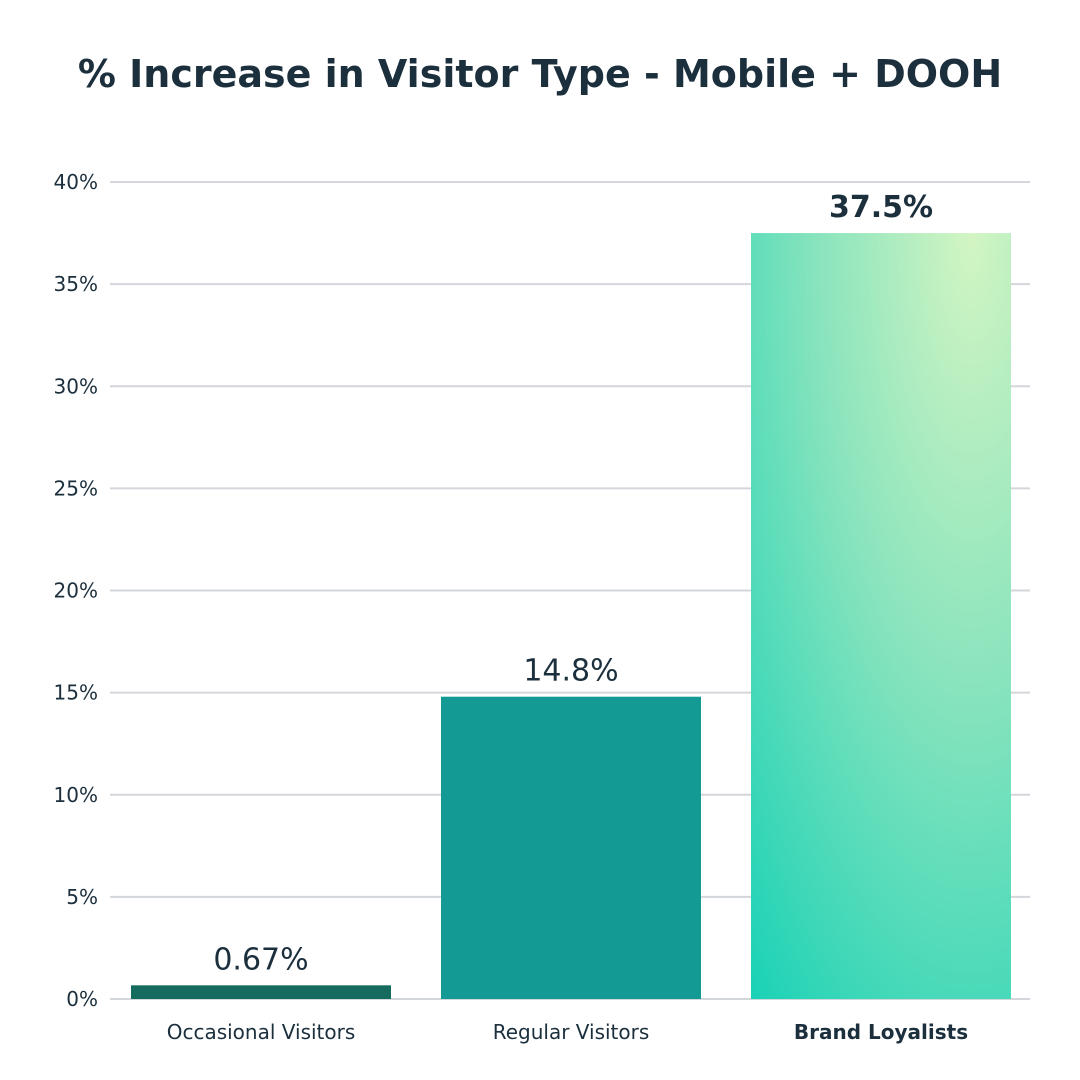 The width and height of the screenshot is (1080, 1080). Describe the element at coordinates (76, 386) in the screenshot. I see `y-tick-label: 30%` at that location.